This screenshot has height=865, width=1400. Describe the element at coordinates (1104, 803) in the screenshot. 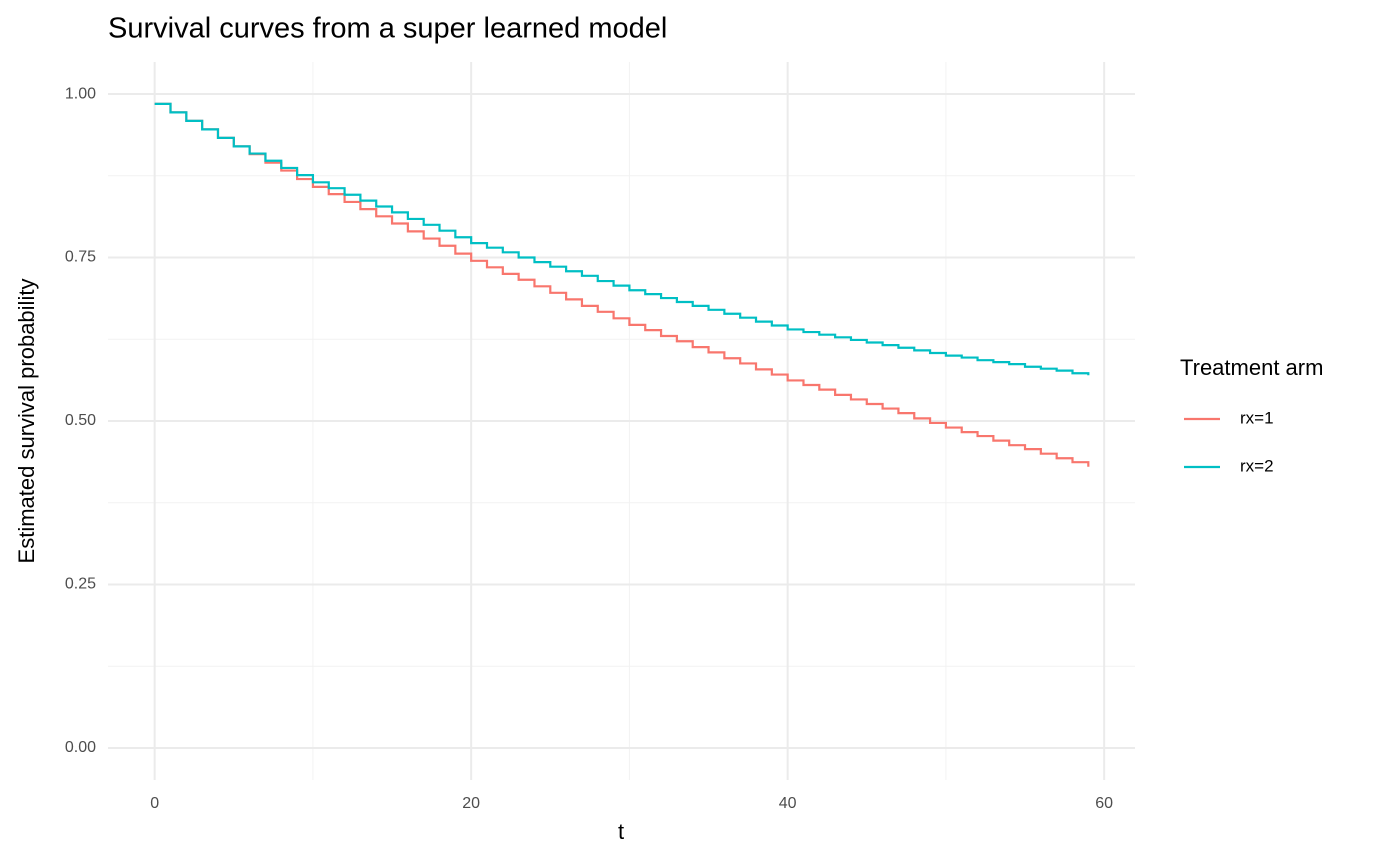

I see `x-tick-label: 60` at that location.